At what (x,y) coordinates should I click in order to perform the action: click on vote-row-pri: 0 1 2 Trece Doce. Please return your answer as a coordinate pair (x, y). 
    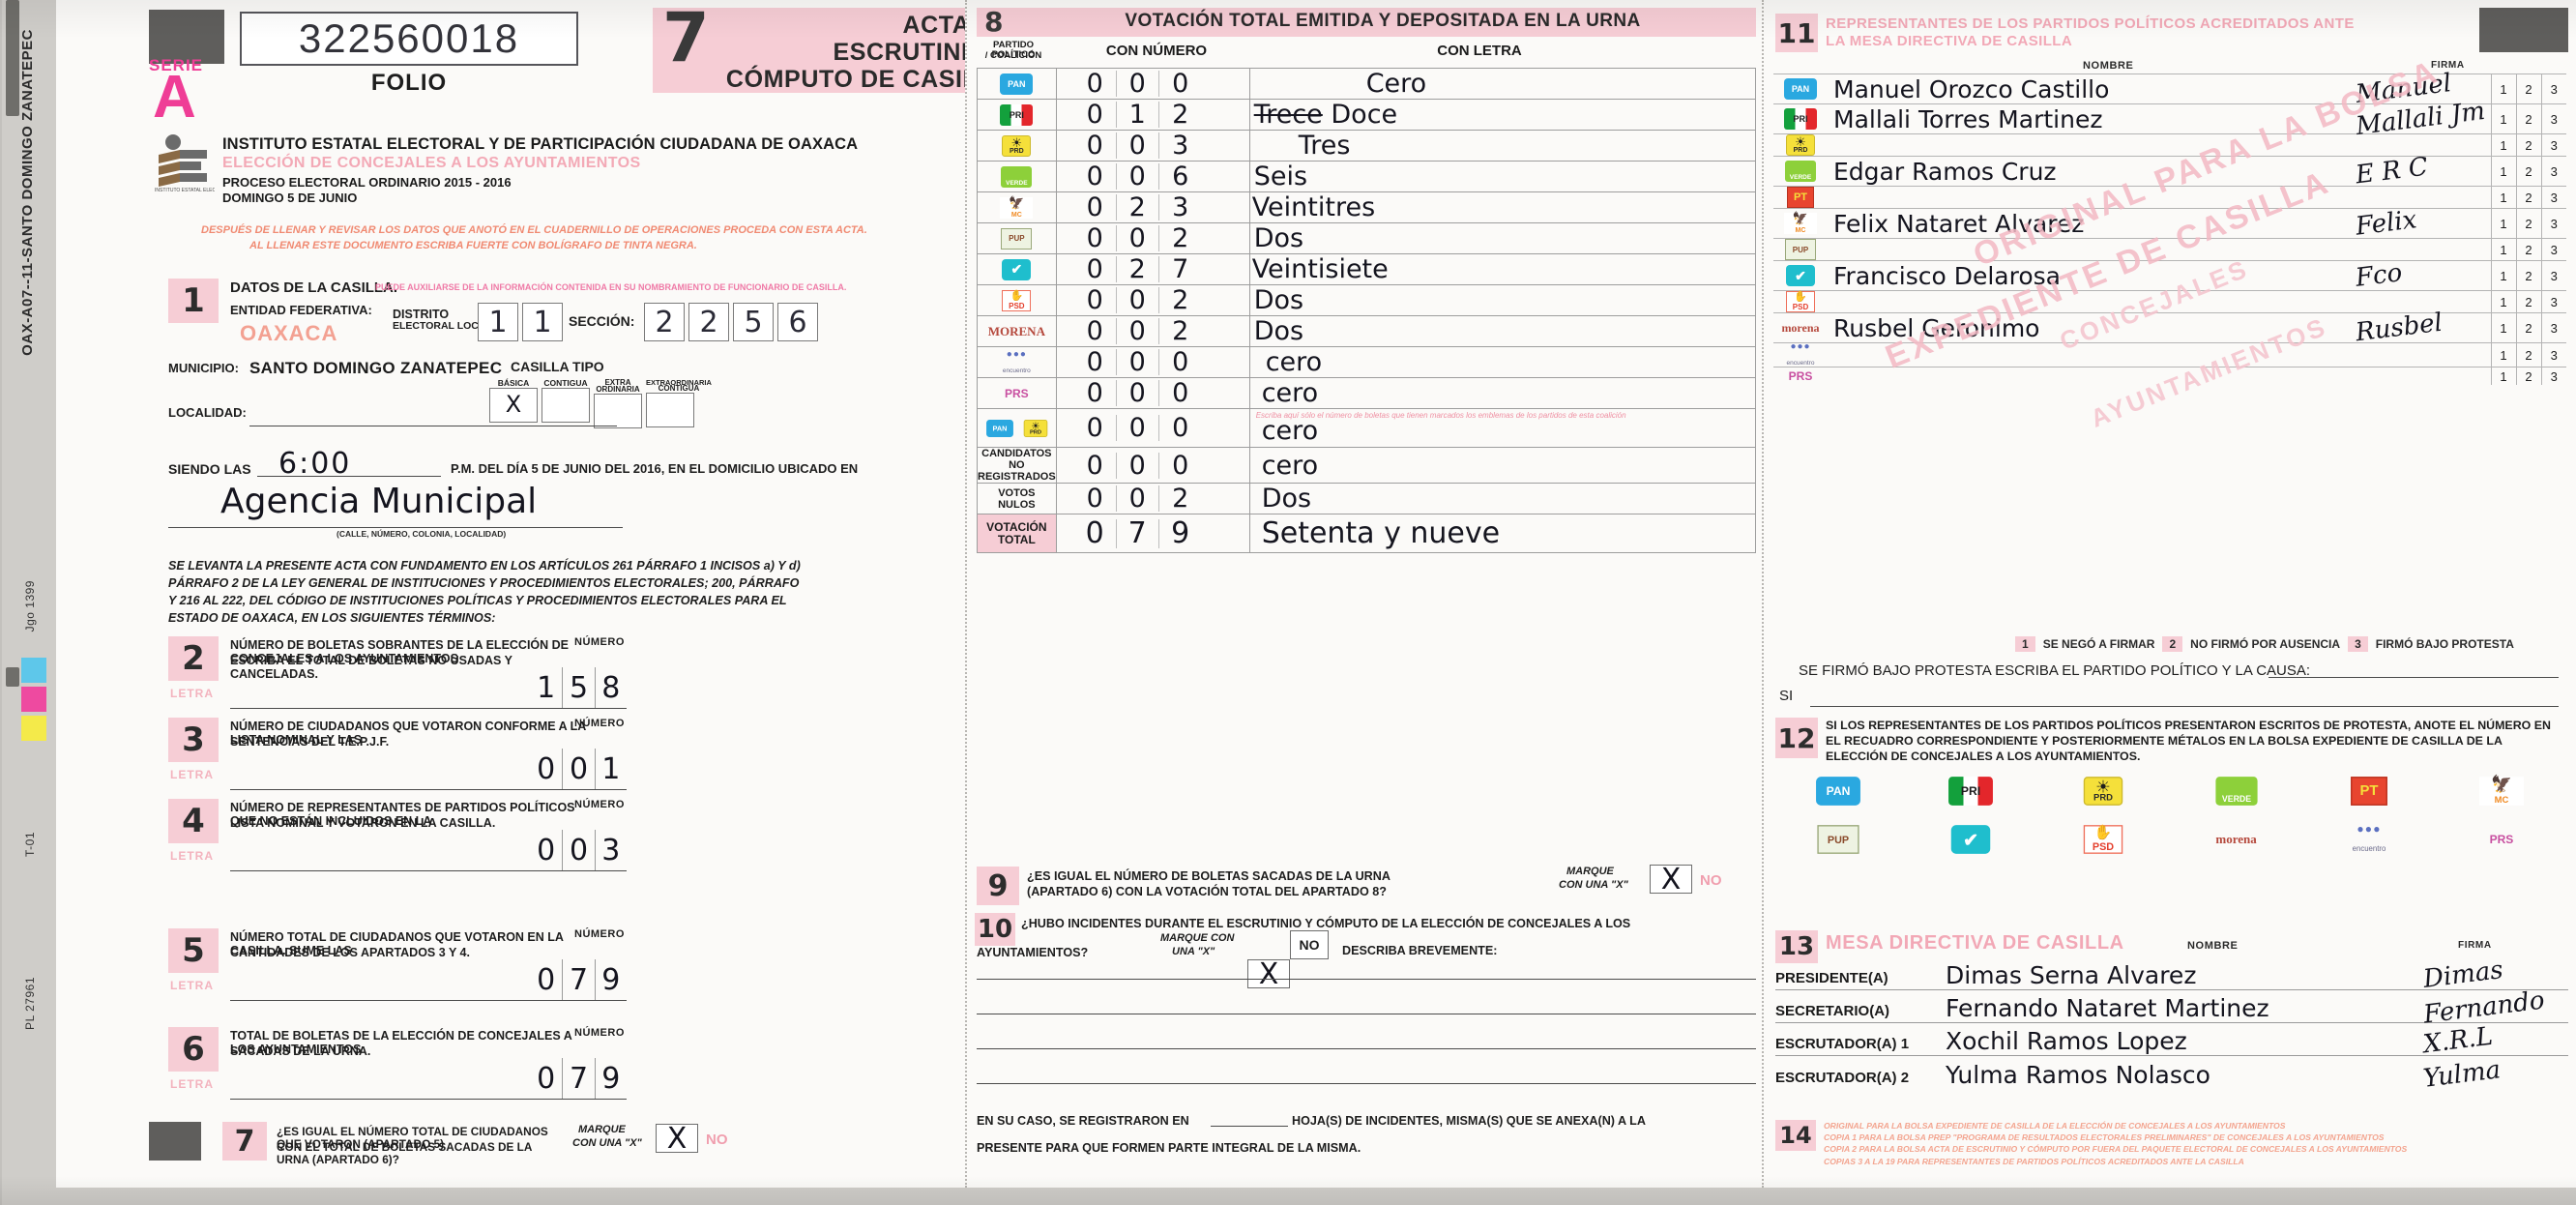
    Looking at the image, I should click on (1367, 115).